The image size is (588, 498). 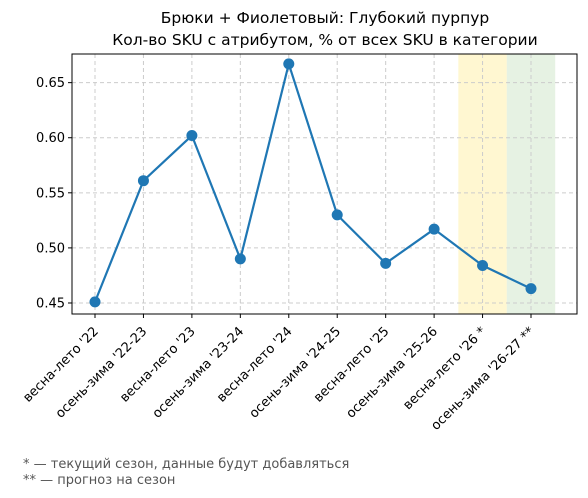 I want to click on chart-title: Брюки + Фиолетовый: Глубокий пурпур, so click(x=325, y=18).